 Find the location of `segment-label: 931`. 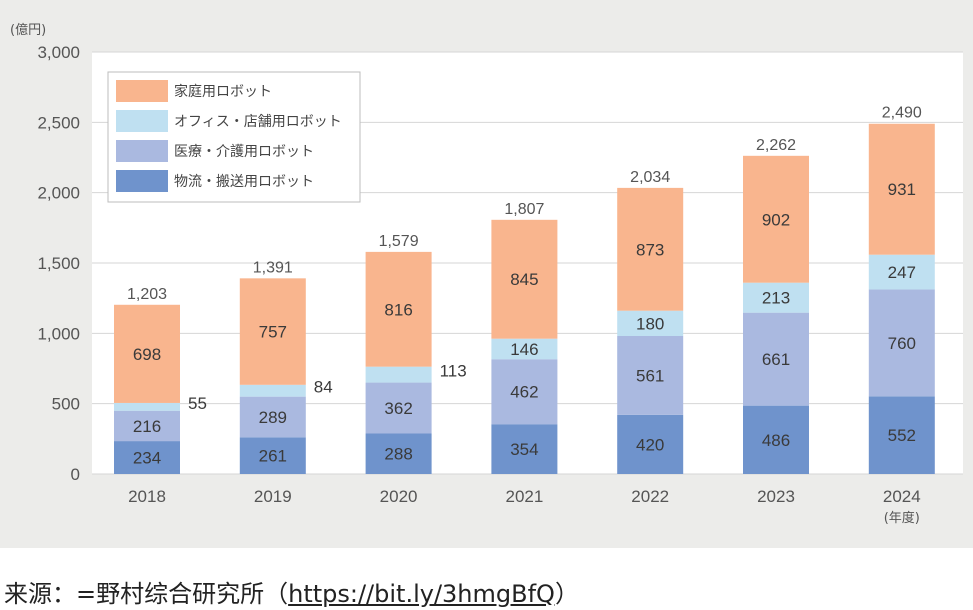

segment-label: 931 is located at coordinates (902, 189).